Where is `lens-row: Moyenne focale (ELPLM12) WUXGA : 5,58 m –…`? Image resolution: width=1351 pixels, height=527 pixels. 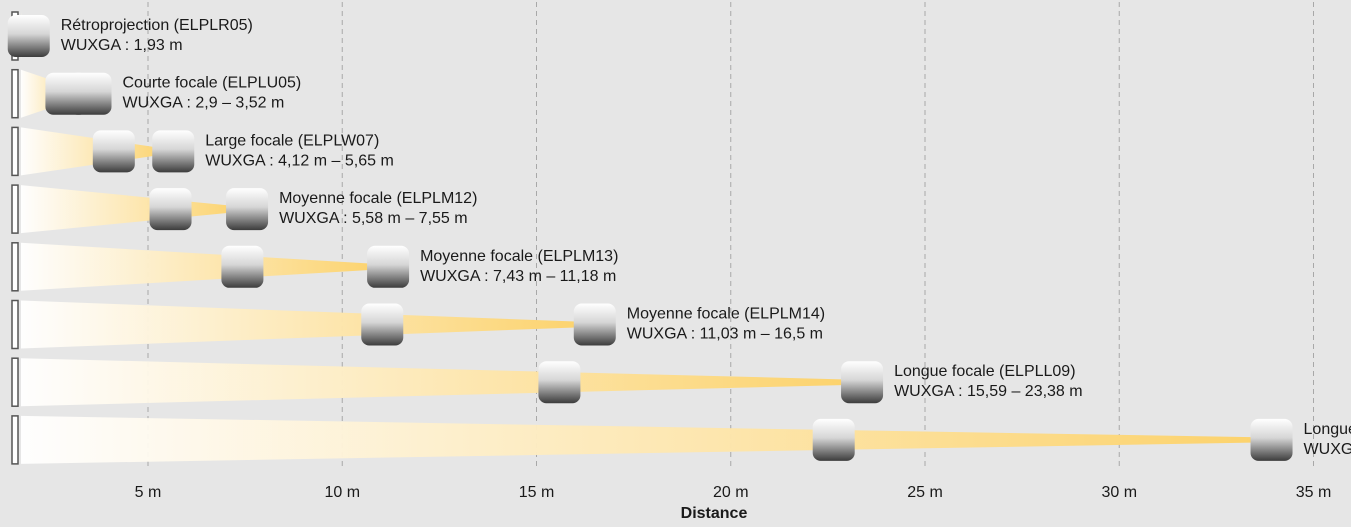 lens-row: Moyenne focale (ELPLM12) WUXGA : 5,58 m –… is located at coordinates (244, 209).